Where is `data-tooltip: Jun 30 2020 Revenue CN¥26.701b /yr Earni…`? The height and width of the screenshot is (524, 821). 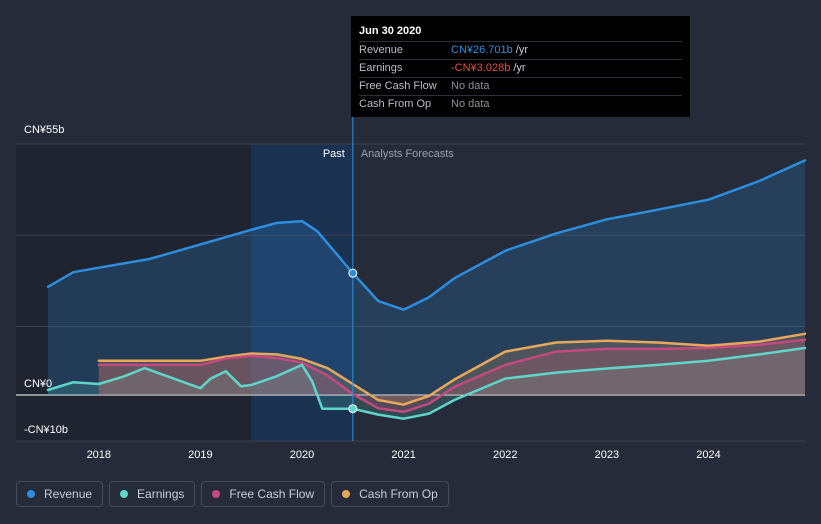
data-tooltip: Jun 30 2020 Revenue CN¥26.701b /yr Earni… is located at coordinates (520, 66).